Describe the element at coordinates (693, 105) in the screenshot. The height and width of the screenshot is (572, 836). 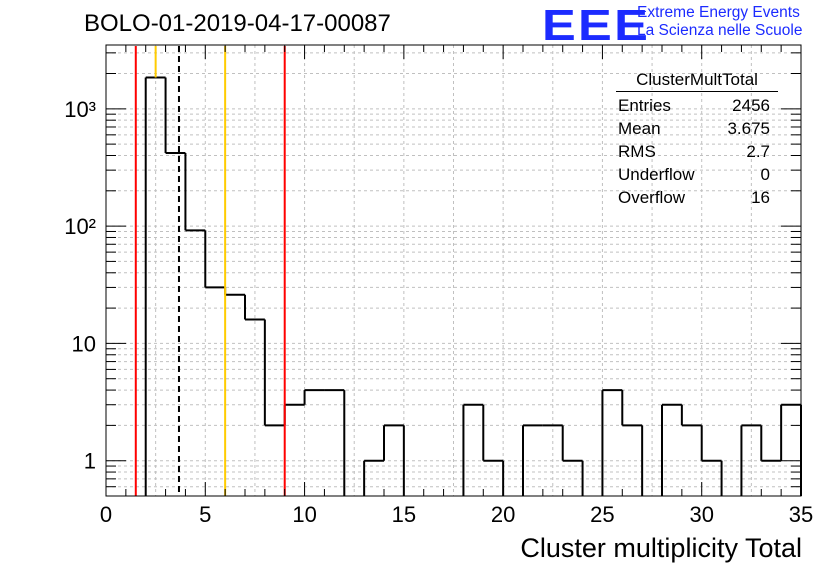
I see `stats-row-entries: Entries 2456` at that location.